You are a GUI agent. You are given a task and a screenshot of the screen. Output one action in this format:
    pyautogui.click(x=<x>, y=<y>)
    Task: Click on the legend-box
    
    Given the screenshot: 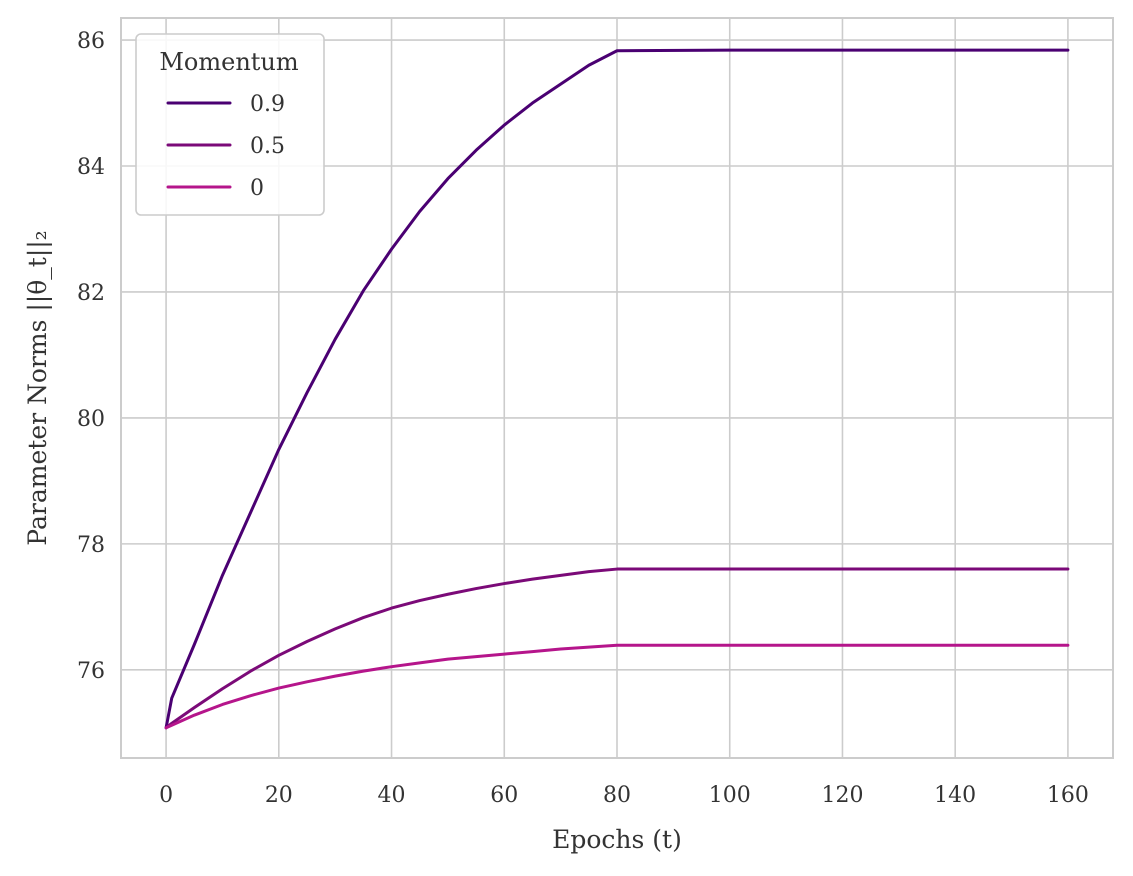 What is the action you would take?
    pyautogui.click(x=230, y=124)
    